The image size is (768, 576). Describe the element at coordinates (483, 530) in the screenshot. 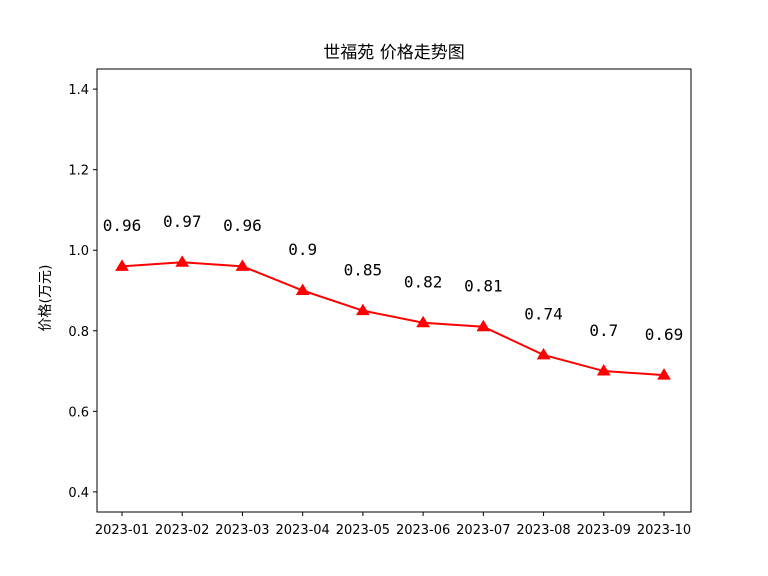

I see `x-tick-label: 2023-07` at that location.